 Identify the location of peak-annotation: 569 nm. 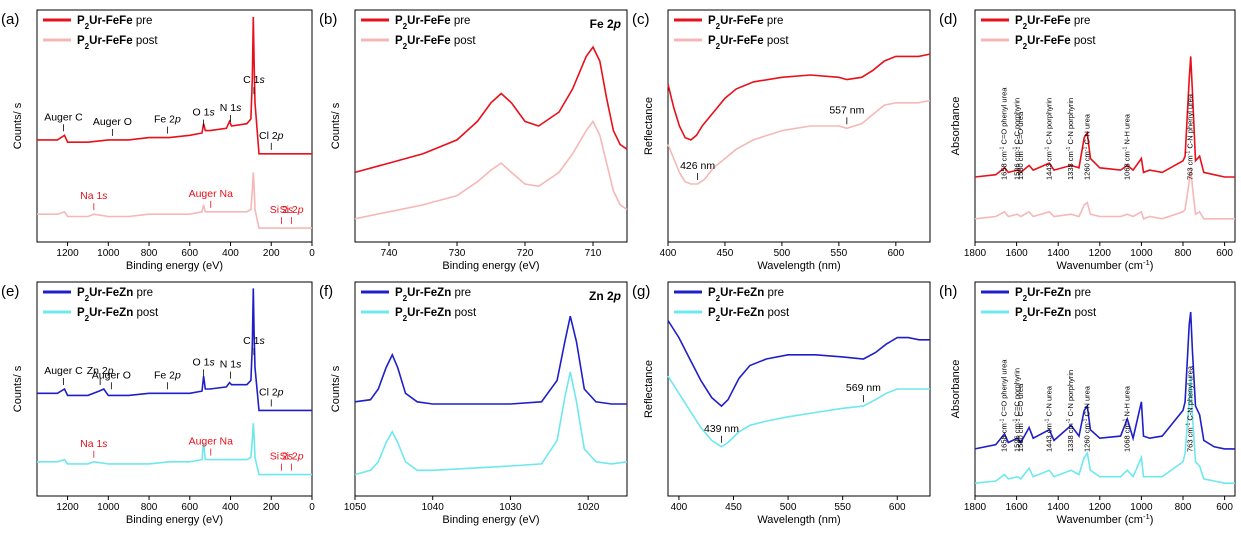
(863, 388).